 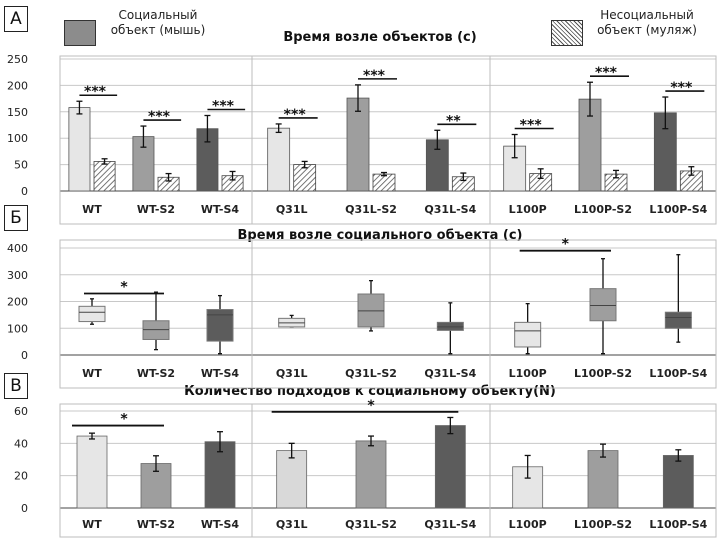 I want to click on legend-social-label: Социальный объект (мышь), so click(x=158, y=23).